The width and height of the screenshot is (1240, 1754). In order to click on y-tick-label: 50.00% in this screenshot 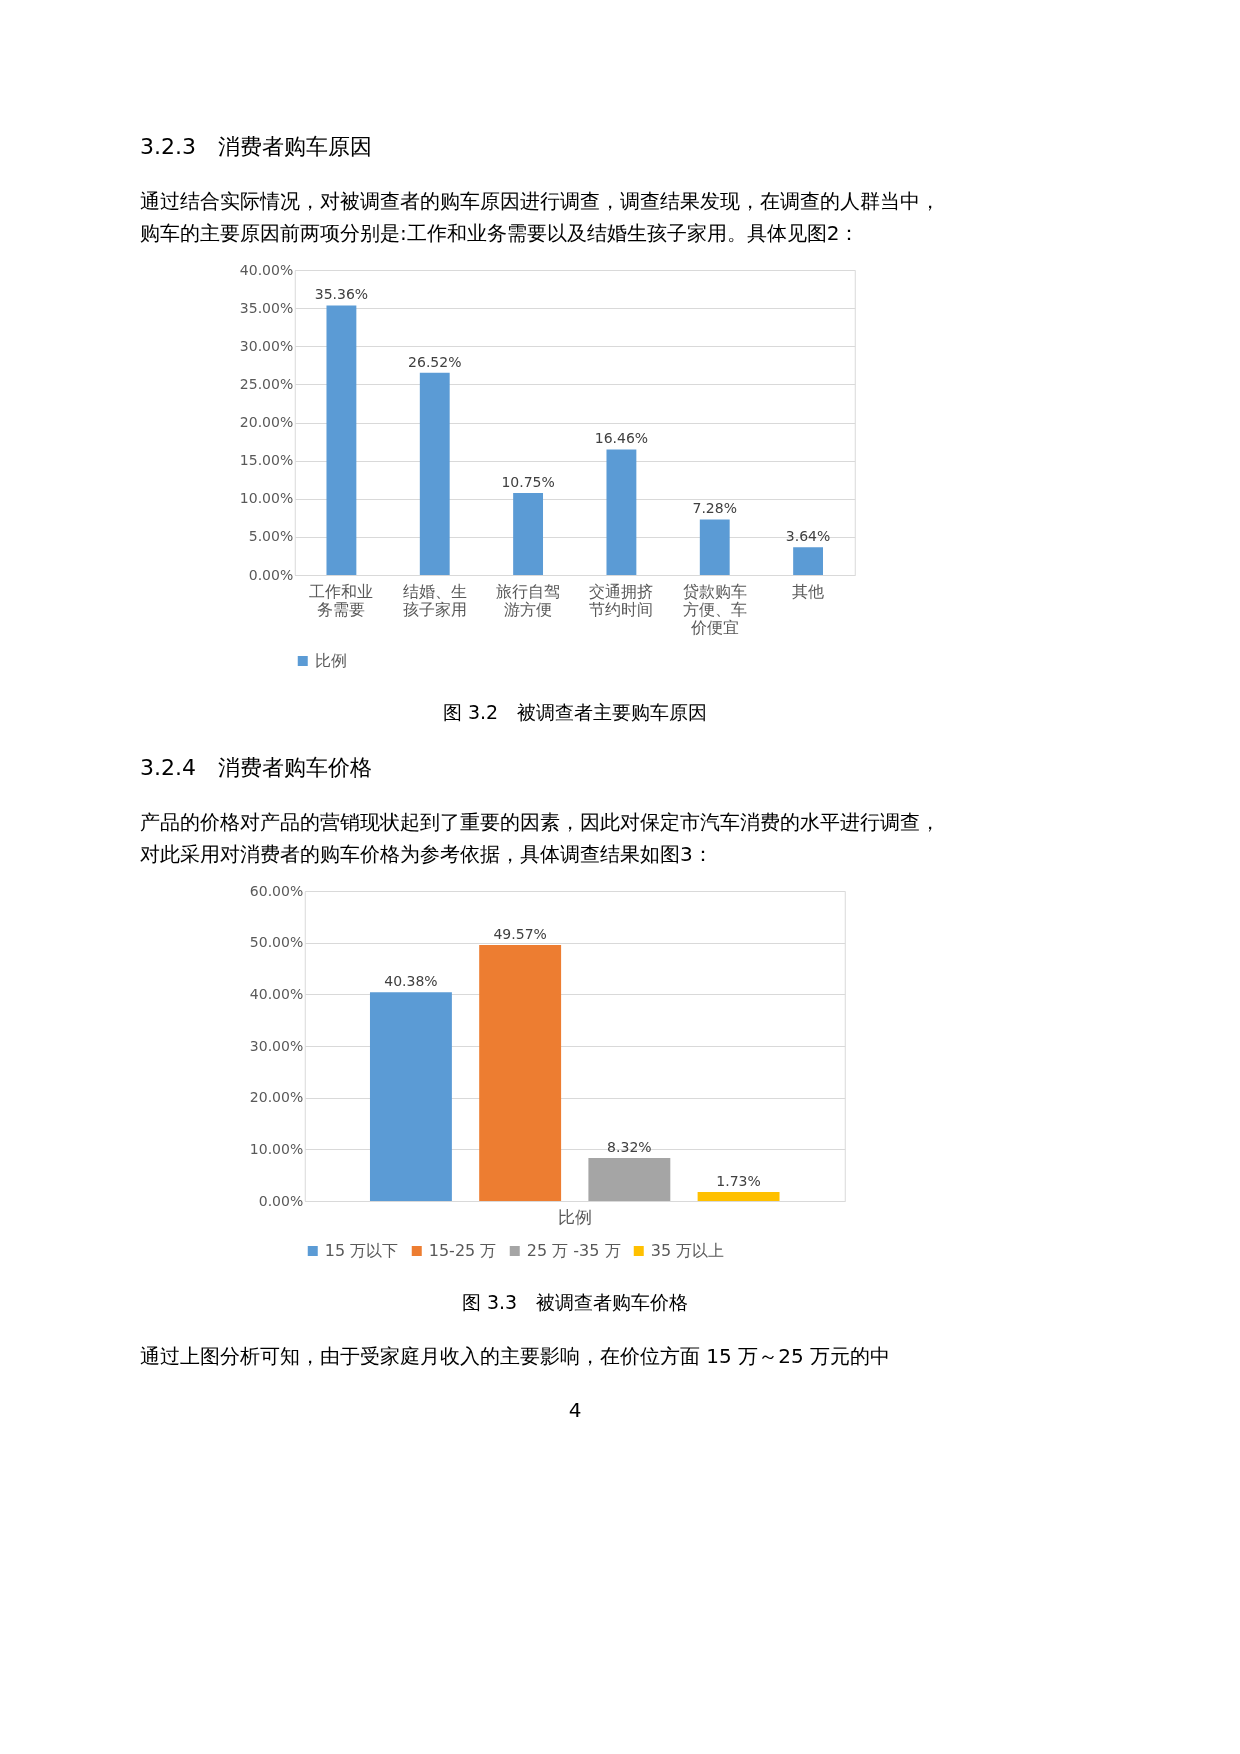, I will do `click(276, 942)`.